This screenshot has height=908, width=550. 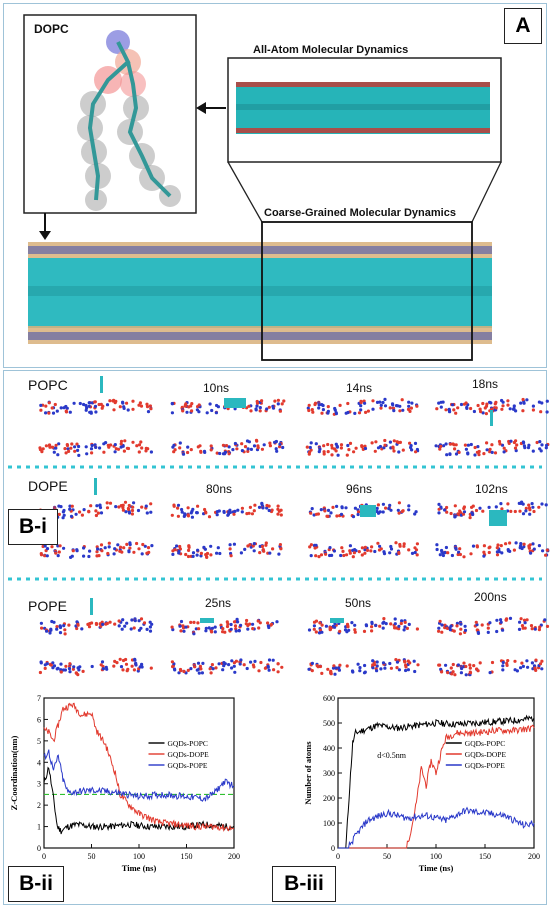 I want to click on y-tick-label: 600, so click(x=329, y=698).